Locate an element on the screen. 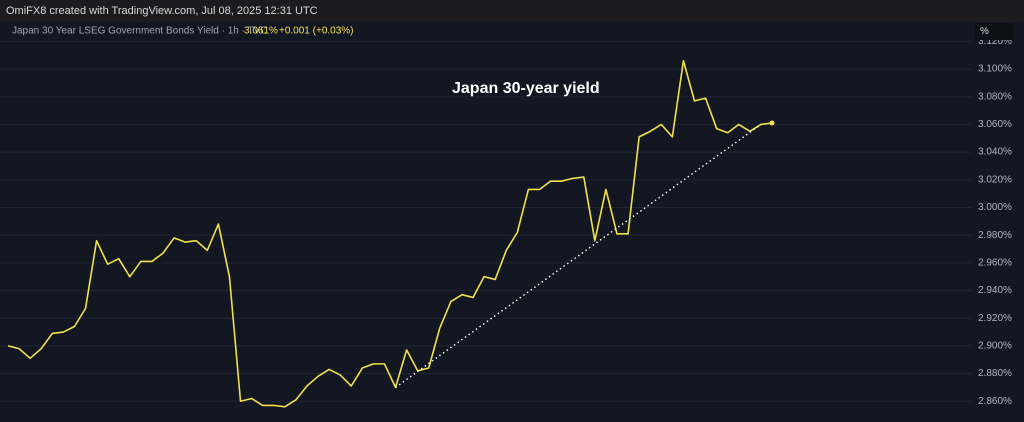  annotation: Japan 30-year yield is located at coordinates (526, 88).